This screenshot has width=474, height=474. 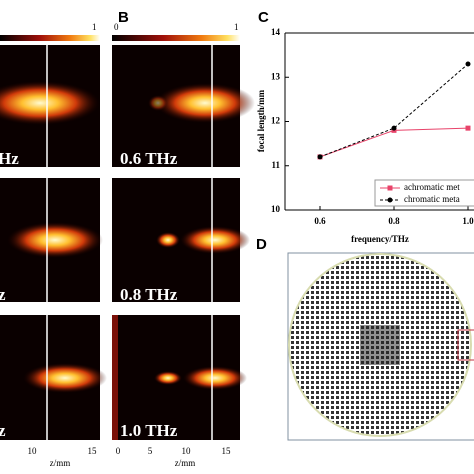 I want to click on series-line, so click(x=394, y=110).